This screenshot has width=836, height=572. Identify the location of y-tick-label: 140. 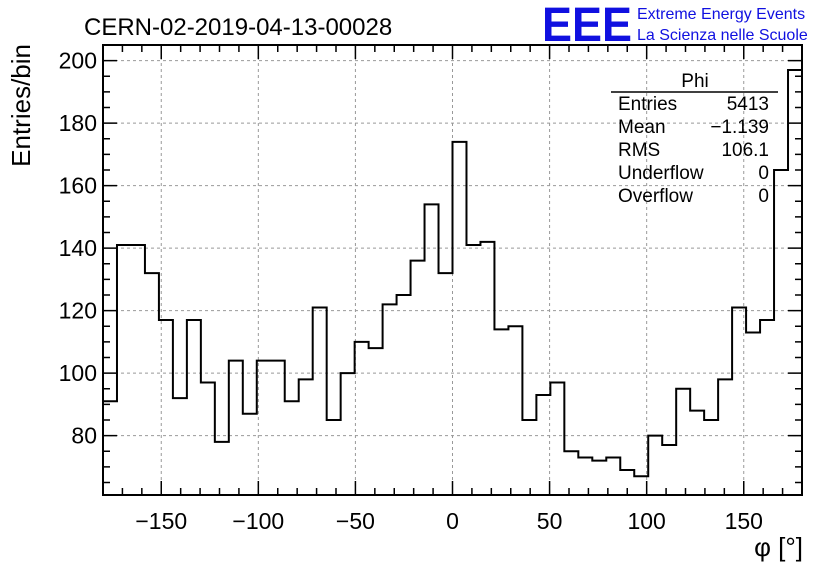
(78, 248).